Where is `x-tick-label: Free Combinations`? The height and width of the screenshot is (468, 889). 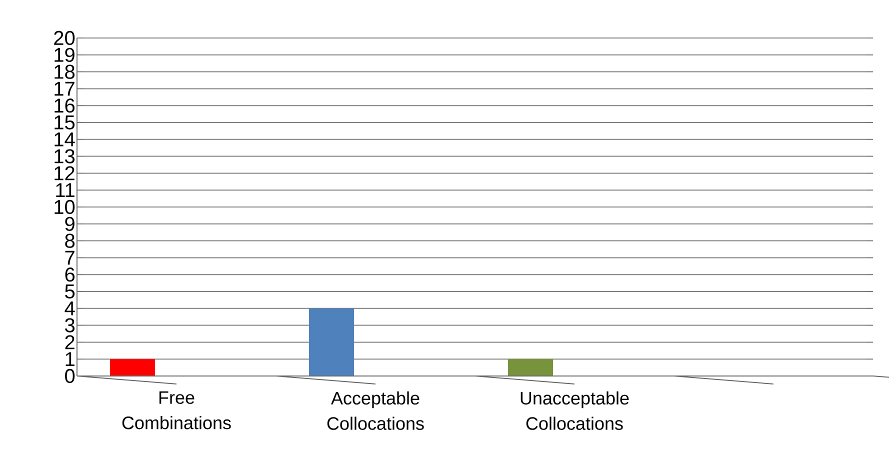
x-tick-label: Free Combinations is located at coordinates (176, 410).